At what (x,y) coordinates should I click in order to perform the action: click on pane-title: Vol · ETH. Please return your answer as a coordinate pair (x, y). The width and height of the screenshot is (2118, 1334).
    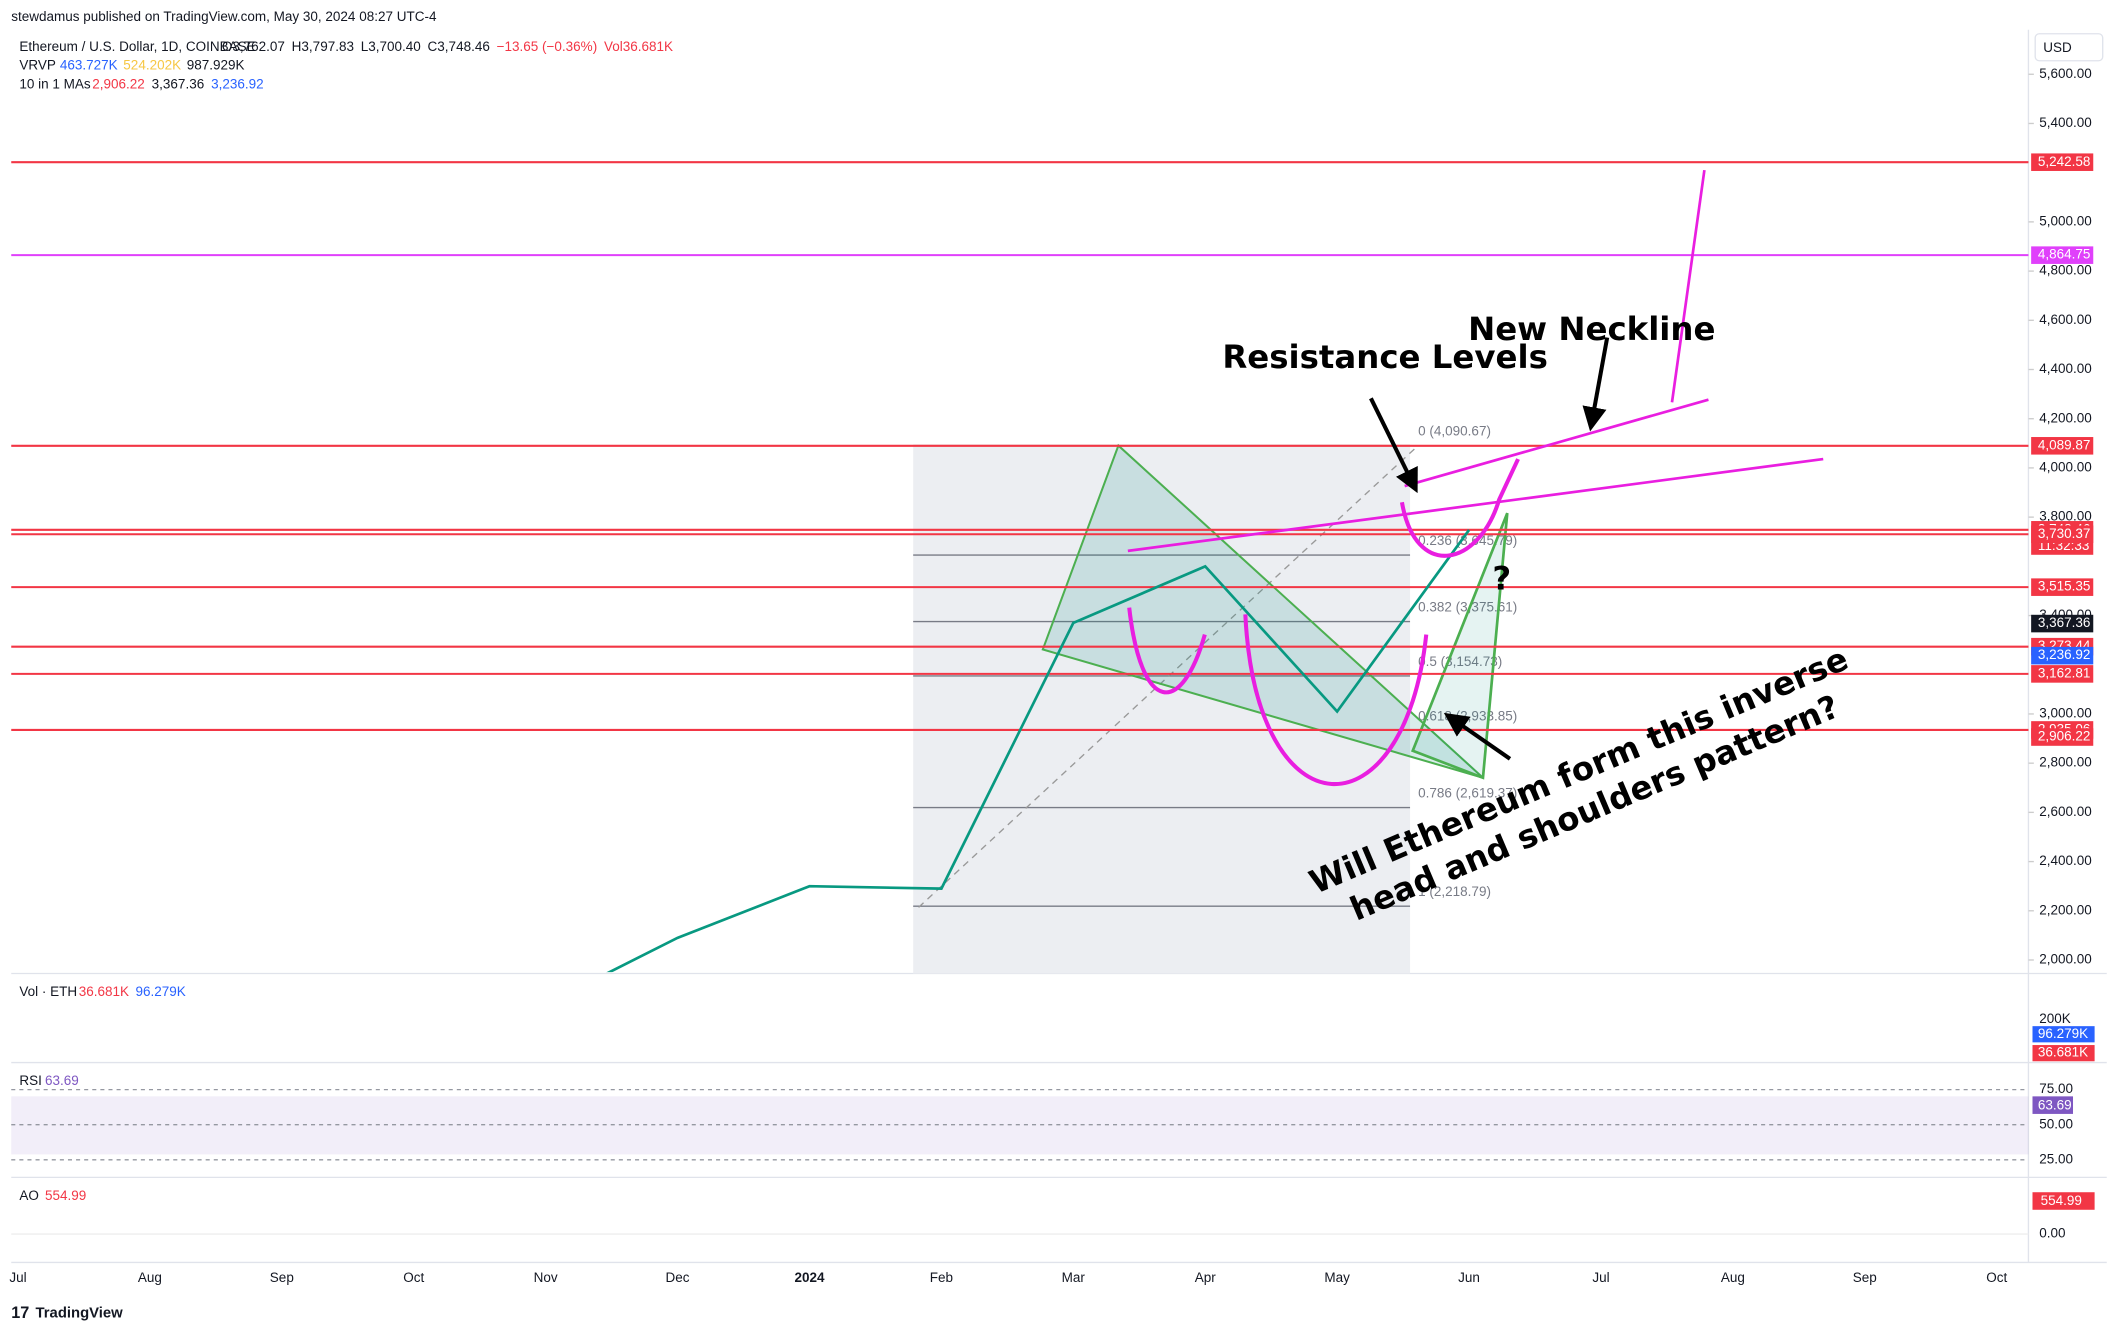
    Looking at the image, I should click on (48, 991).